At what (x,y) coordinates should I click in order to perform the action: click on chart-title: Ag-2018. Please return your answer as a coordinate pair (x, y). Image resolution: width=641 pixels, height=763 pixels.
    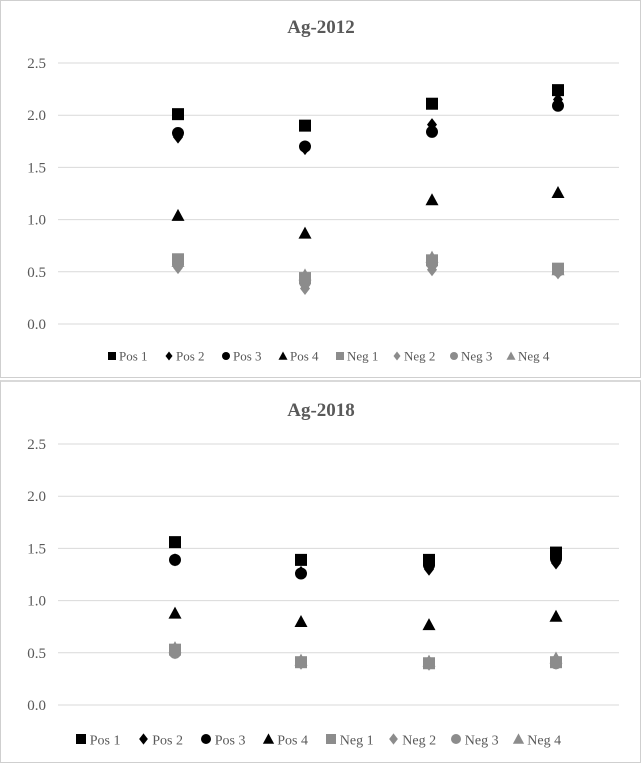
    Looking at the image, I should click on (321, 410).